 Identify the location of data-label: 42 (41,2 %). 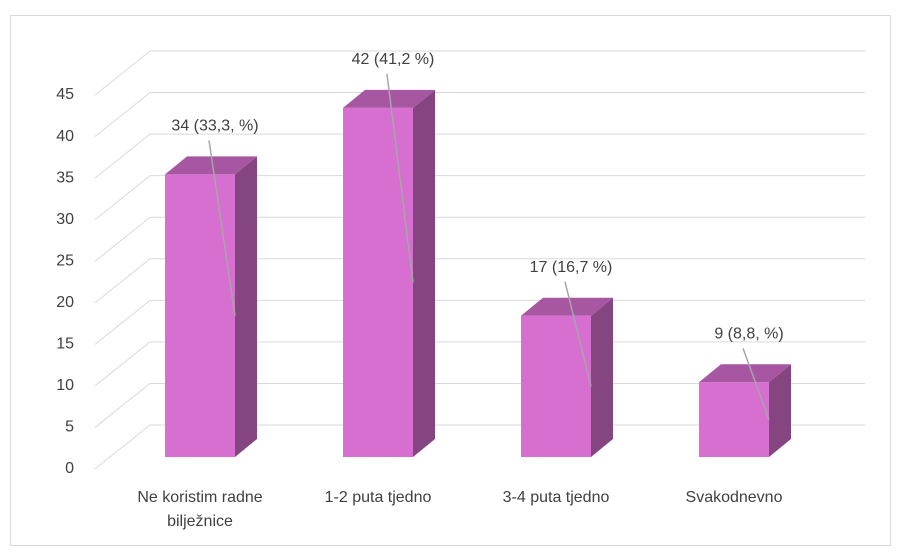
(393, 59).